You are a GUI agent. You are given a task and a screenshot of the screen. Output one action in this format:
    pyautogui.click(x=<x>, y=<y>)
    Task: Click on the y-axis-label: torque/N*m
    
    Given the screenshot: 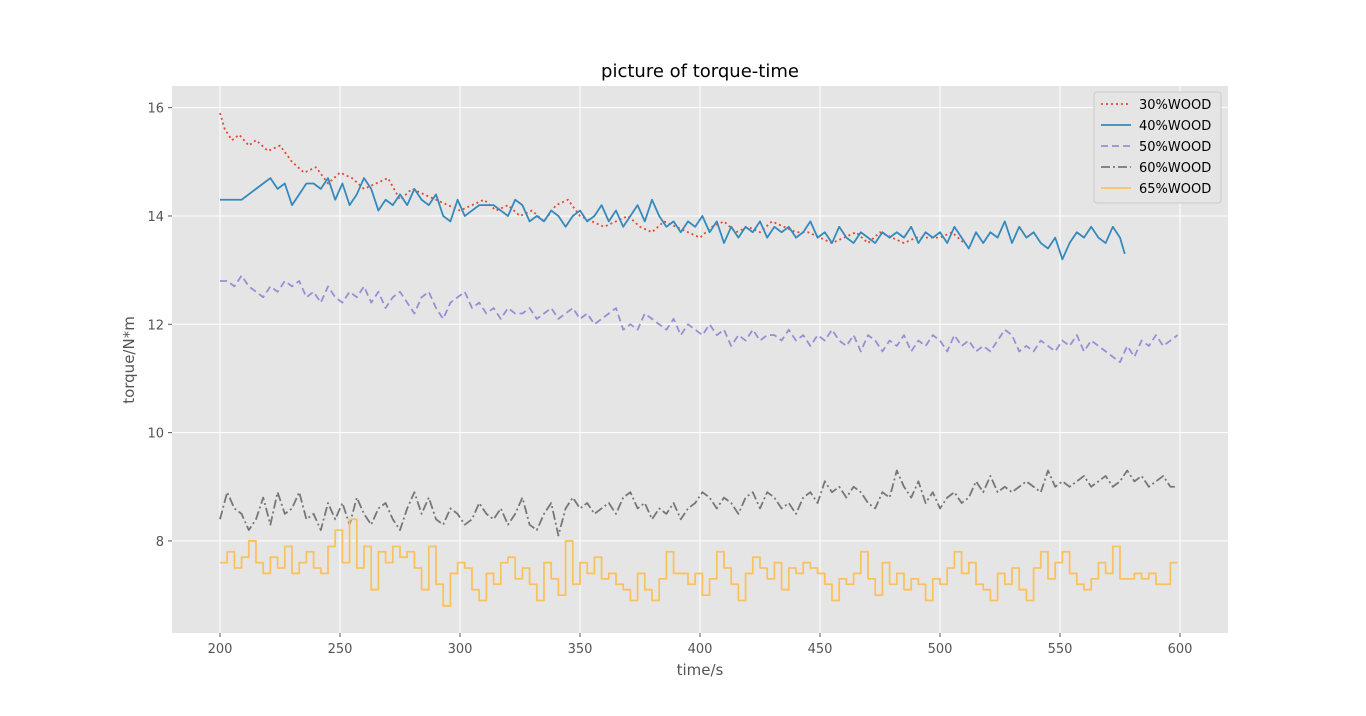 What is the action you would take?
    pyautogui.click(x=129, y=360)
    